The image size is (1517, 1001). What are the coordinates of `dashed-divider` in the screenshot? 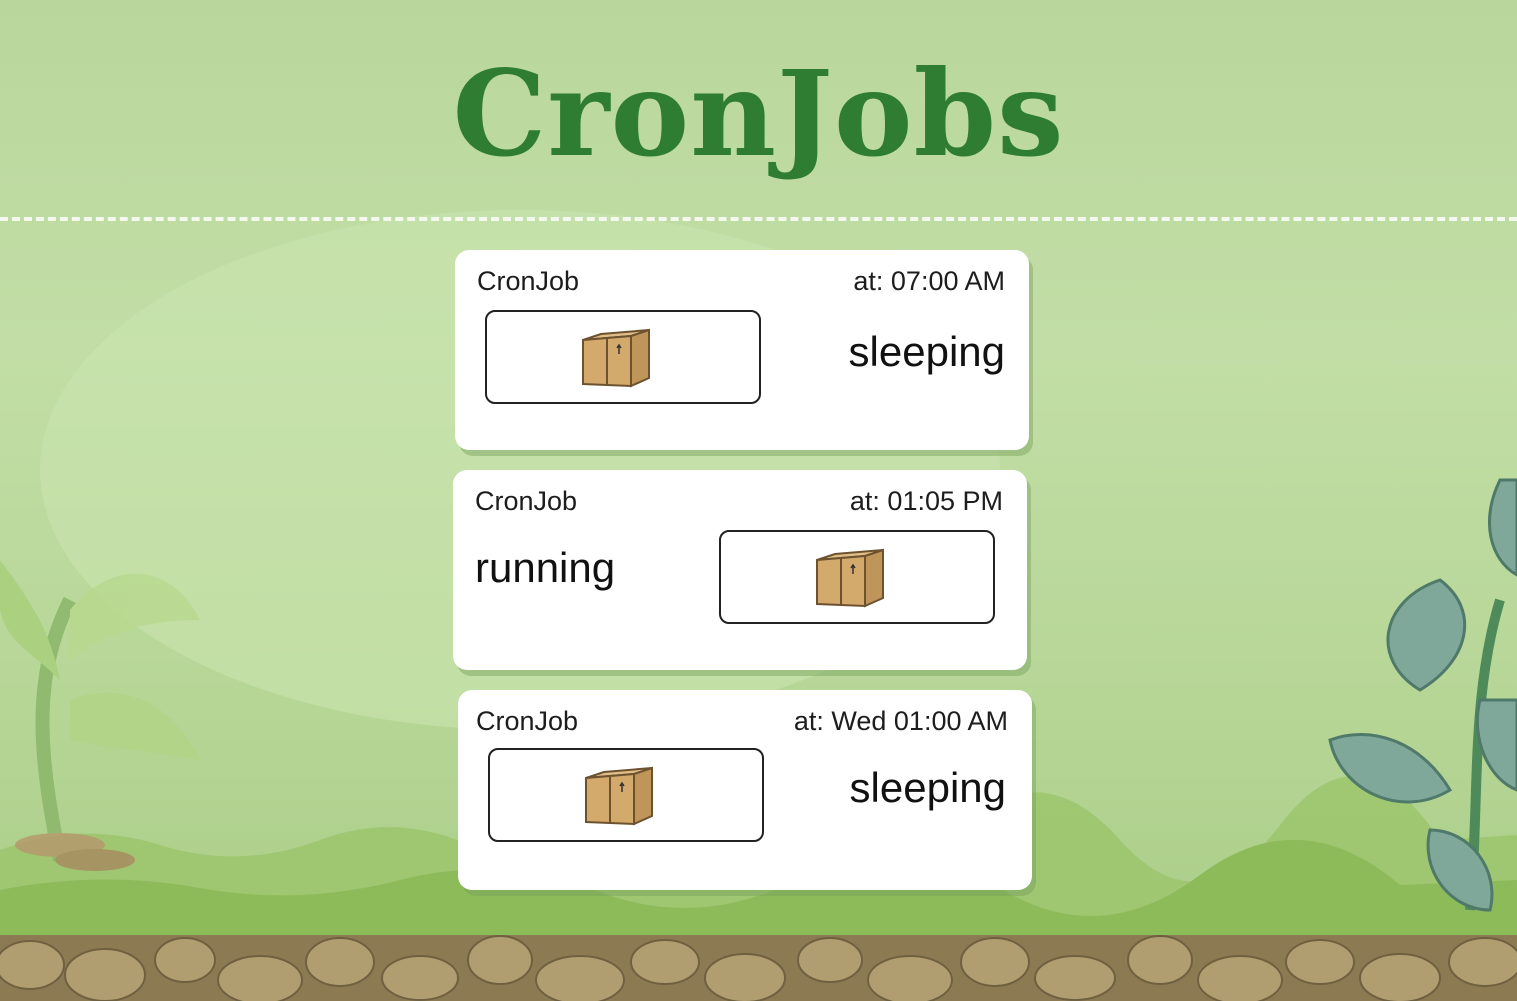 It's located at (758, 219).